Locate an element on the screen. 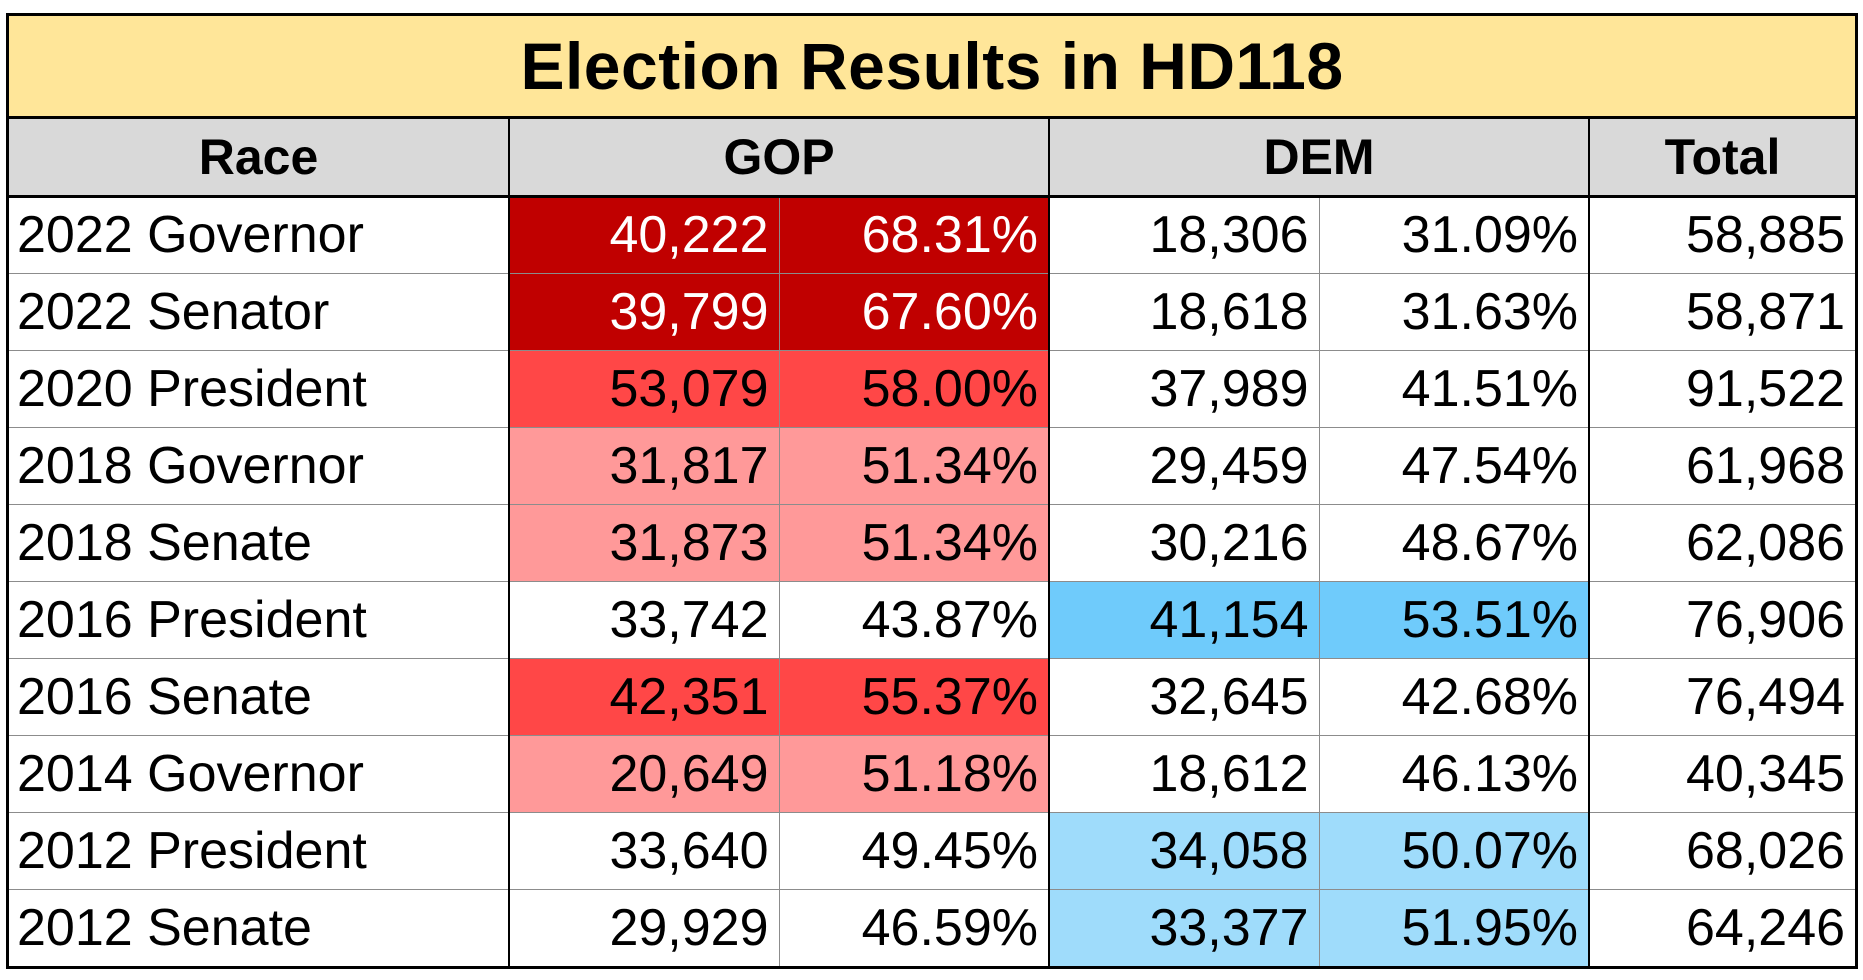 The image size is (1863, 980). race-cell: 2022 Senator is located at coordinates (259, 312).